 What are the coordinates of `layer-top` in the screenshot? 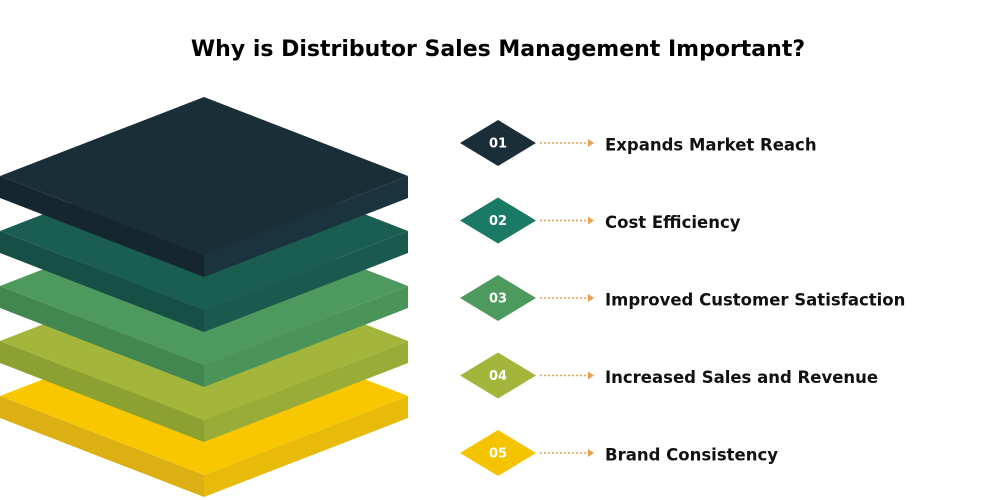 It's located at (204, 176).